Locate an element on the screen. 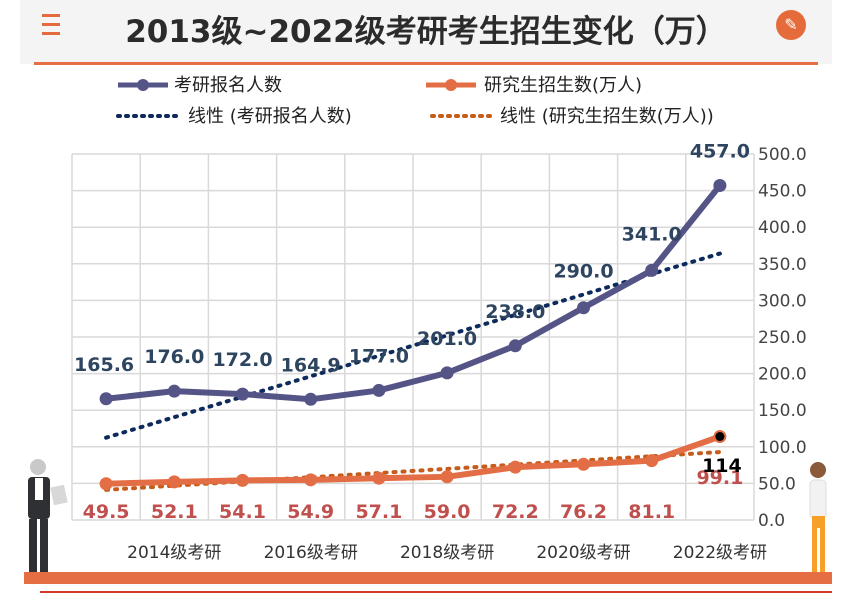 The width and height of the screenshot is (852, 601). data-label-admissions: 99.1 is located at coordinates (719, 478).